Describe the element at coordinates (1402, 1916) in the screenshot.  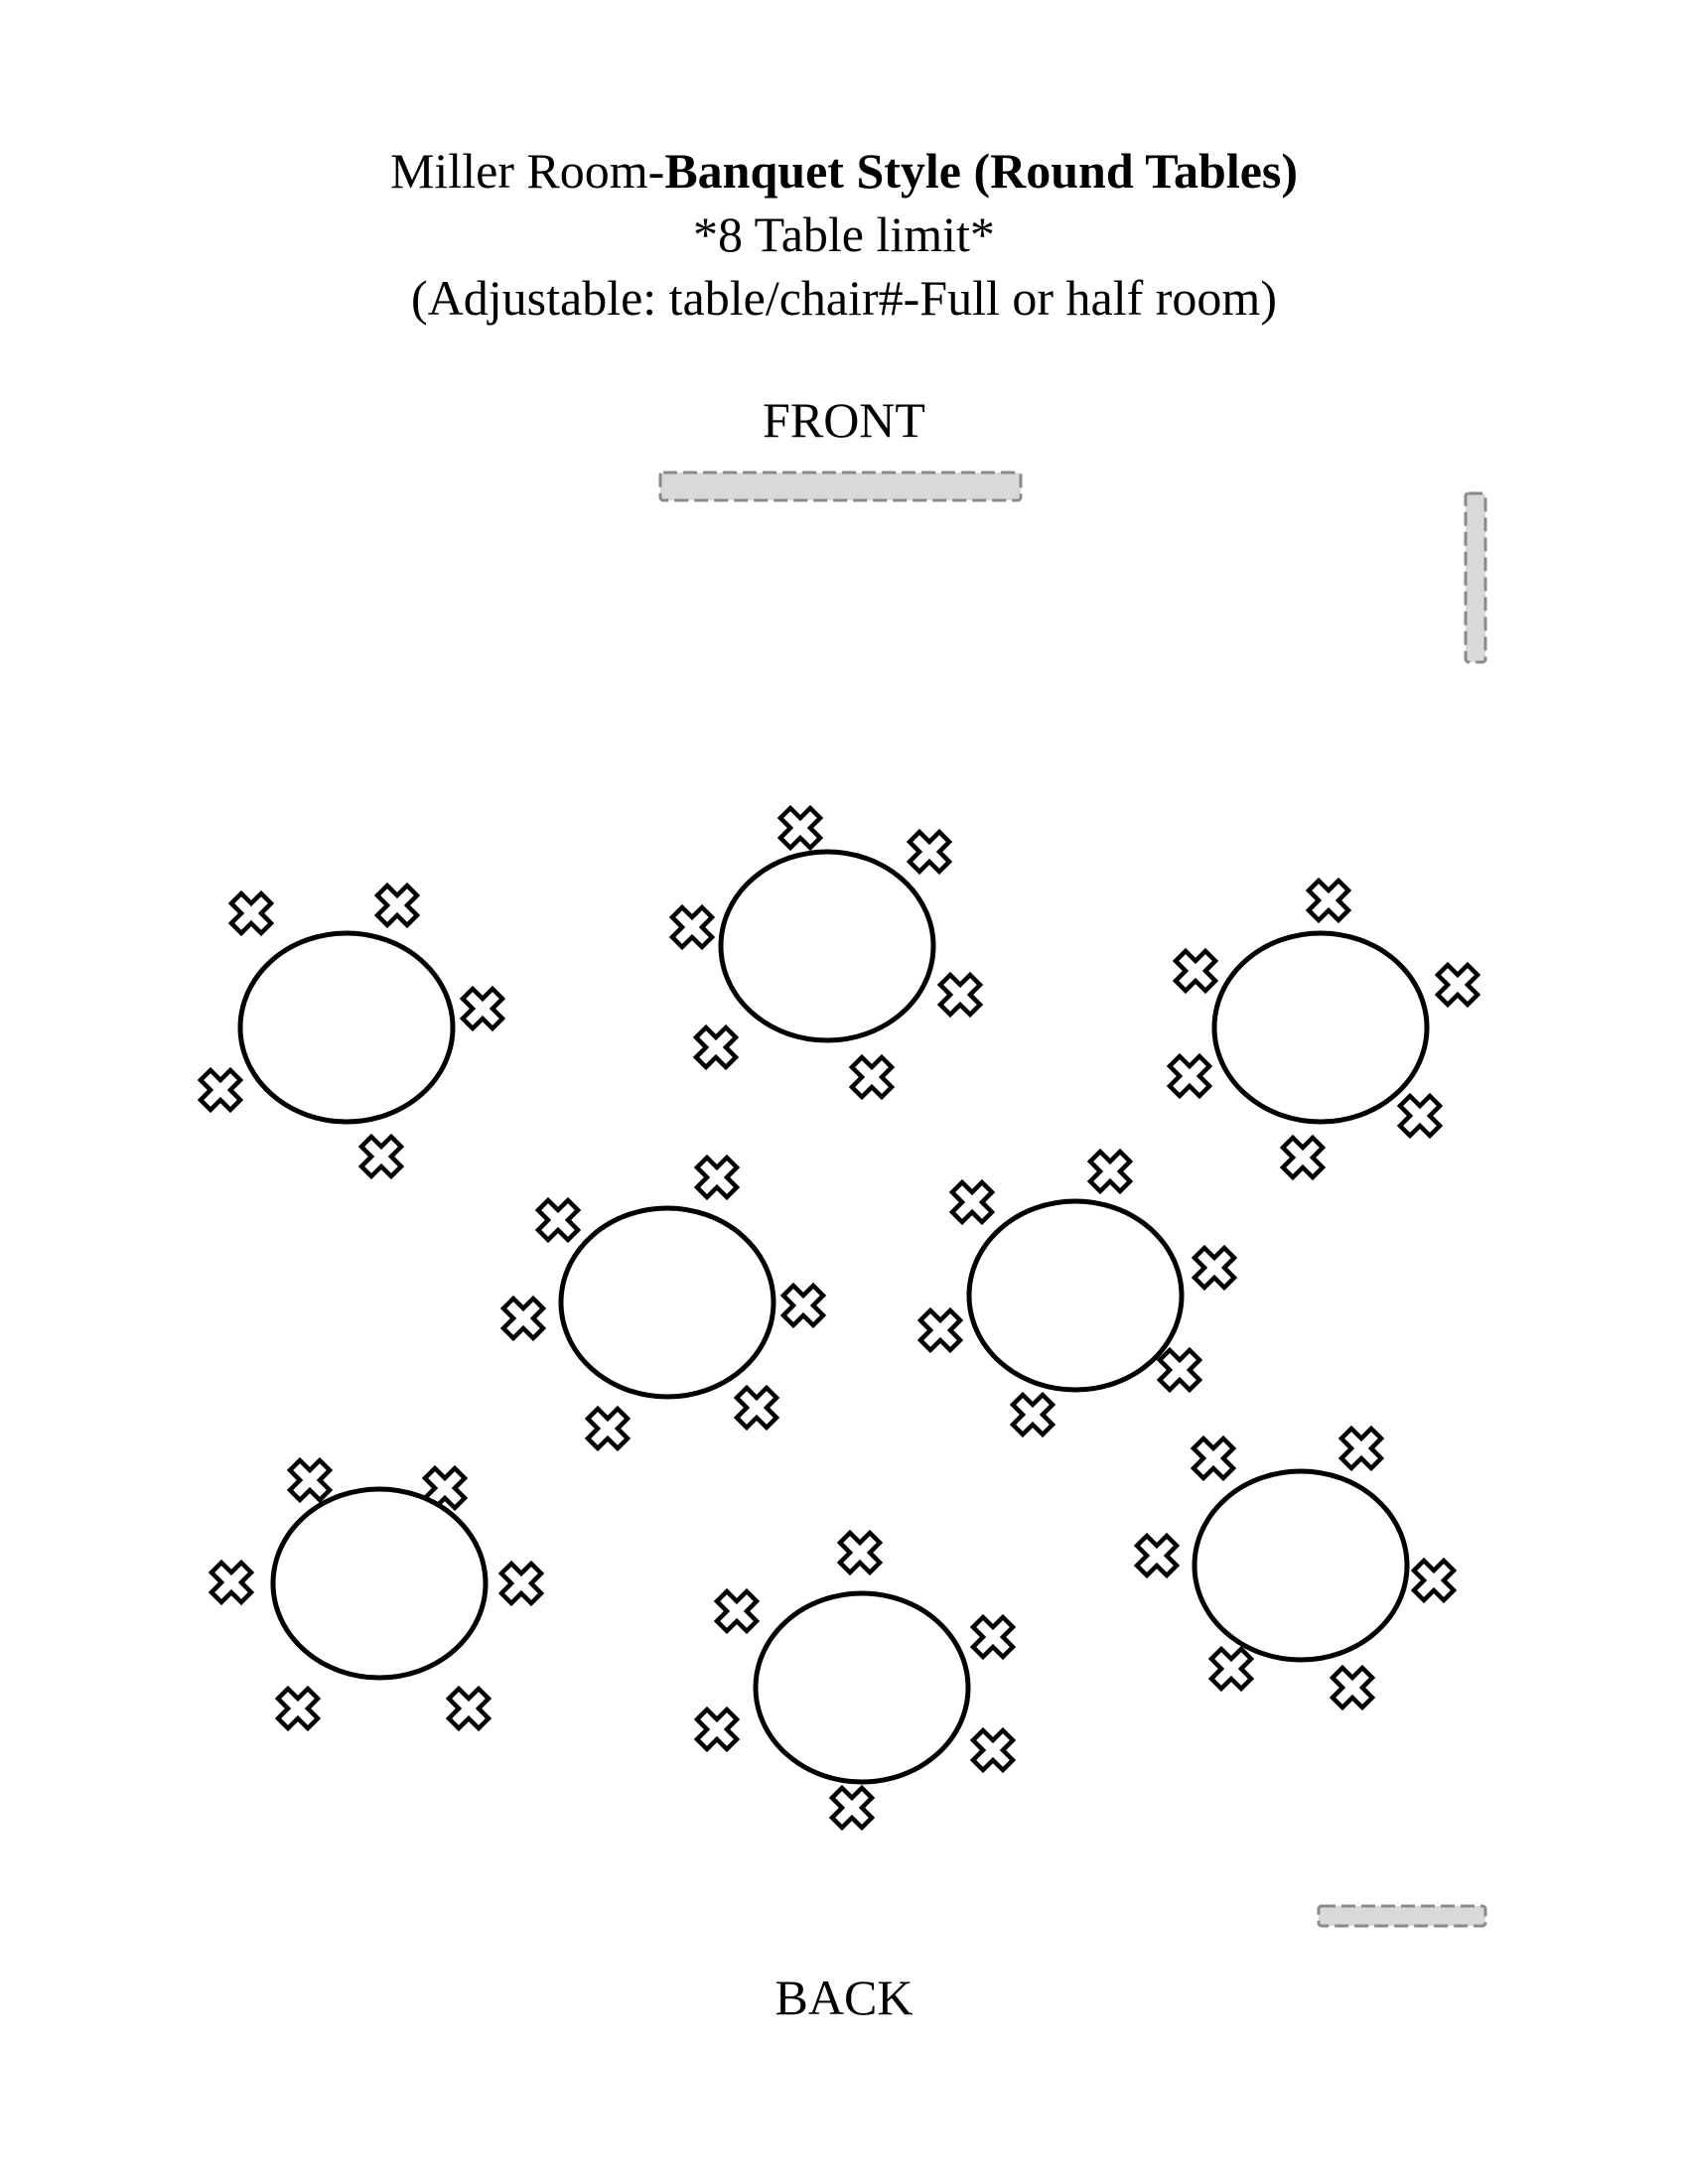
I see `back-door-bar` at that location.